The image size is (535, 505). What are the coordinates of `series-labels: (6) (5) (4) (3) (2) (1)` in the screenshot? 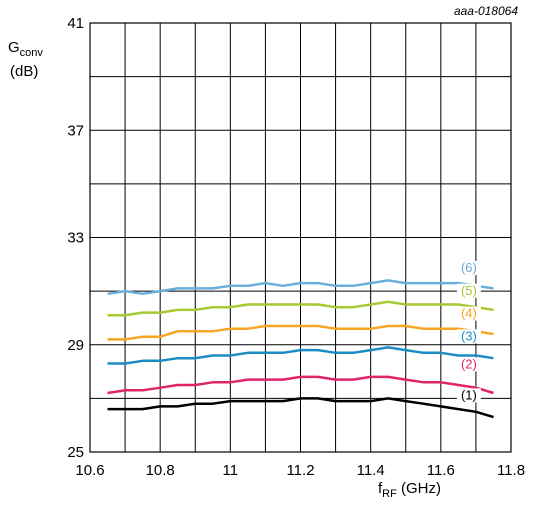 It's located at (468, 331).